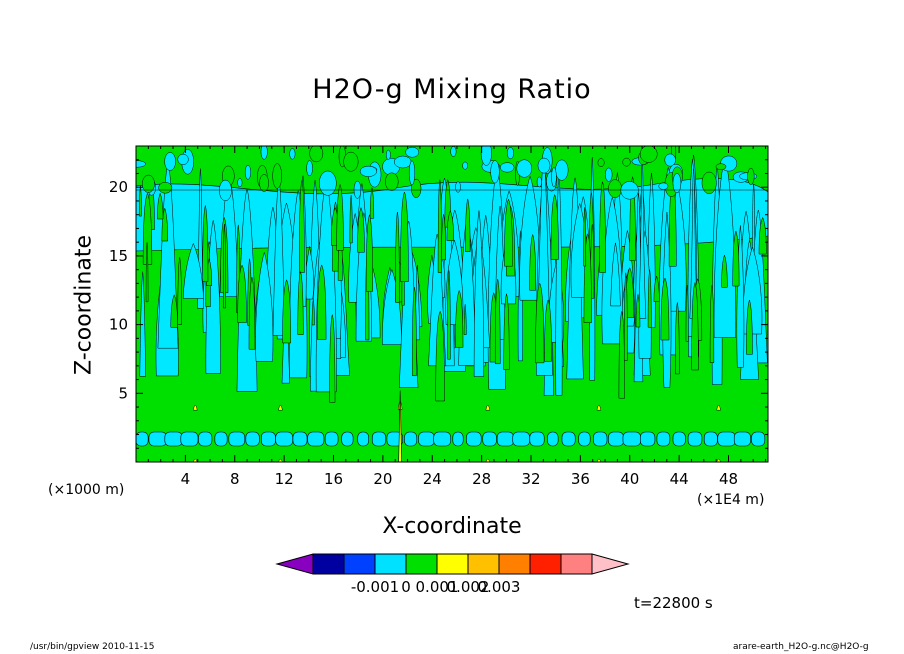  I want to click on x-tick-label: 40, so click(629, 479).